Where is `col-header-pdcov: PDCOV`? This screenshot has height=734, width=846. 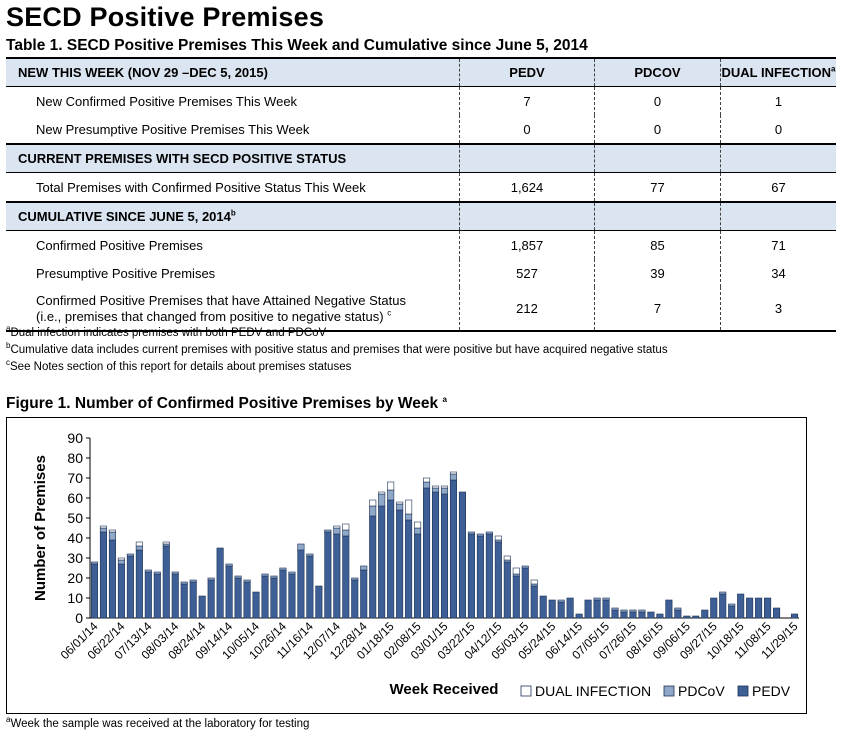 col-header-pdcov: PDCOV is located at coordinates (657, 72).